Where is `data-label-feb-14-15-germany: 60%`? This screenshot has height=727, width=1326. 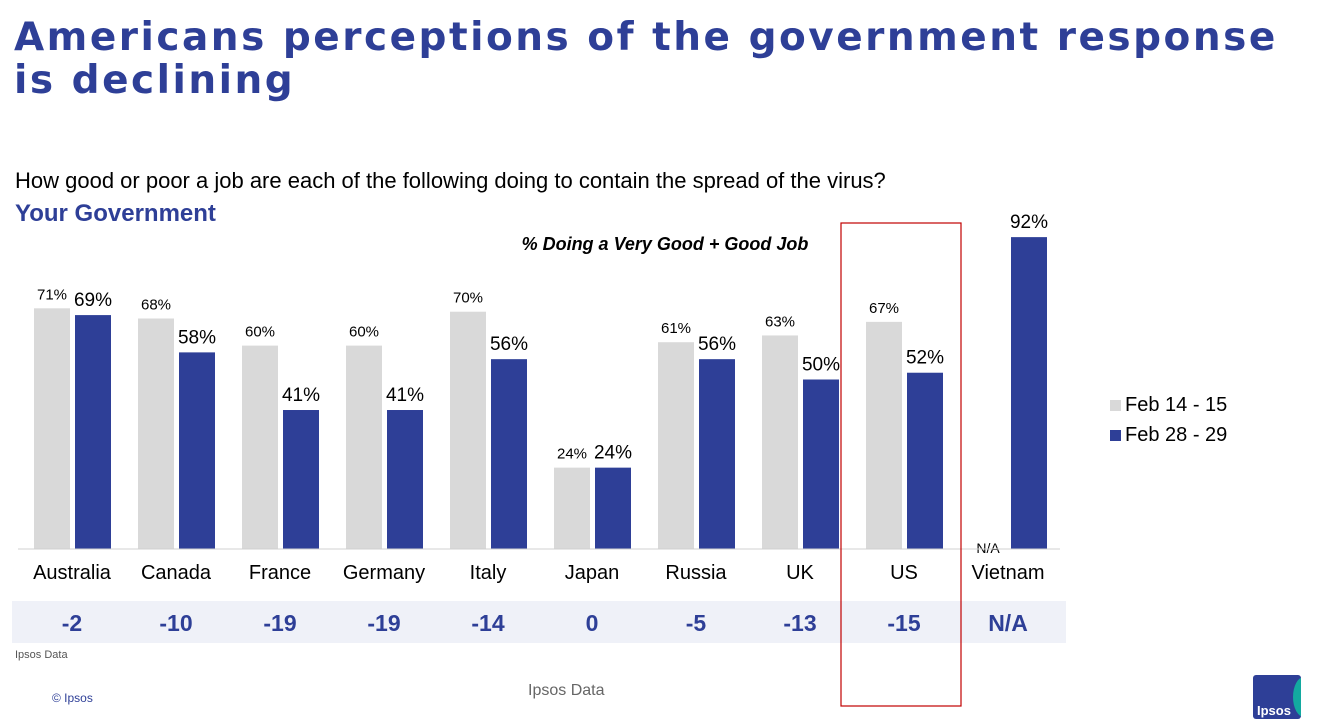 data-label-feb-14-15-germany: 60% is located at coordinates (364, 332).